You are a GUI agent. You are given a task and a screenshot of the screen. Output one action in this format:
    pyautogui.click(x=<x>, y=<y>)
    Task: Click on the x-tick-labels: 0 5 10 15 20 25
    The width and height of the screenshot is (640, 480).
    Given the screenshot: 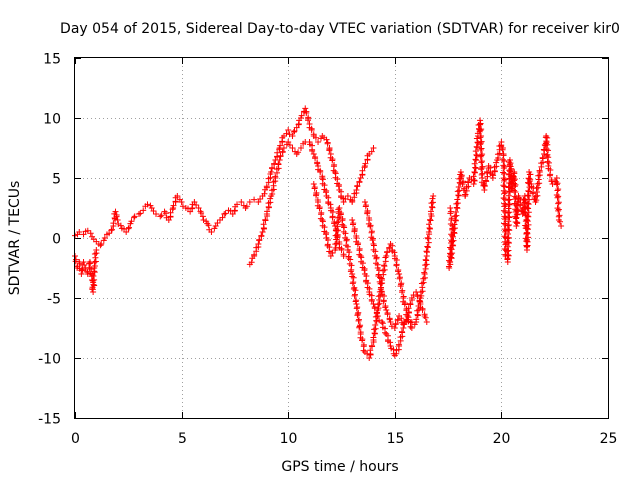 What is the action you would take?
    pyautogui.click(x=344, y=439)
    